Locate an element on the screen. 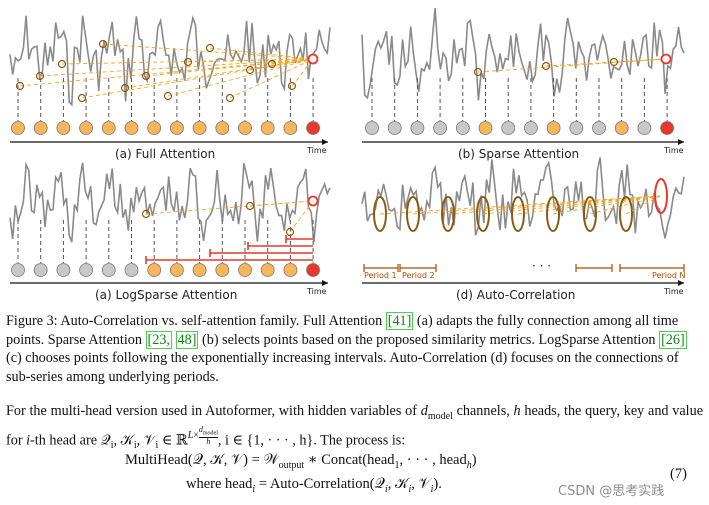 The height and width of the screenshot is (505, 709). var-v: , 𝒱 is located at coordinates (146, 440).